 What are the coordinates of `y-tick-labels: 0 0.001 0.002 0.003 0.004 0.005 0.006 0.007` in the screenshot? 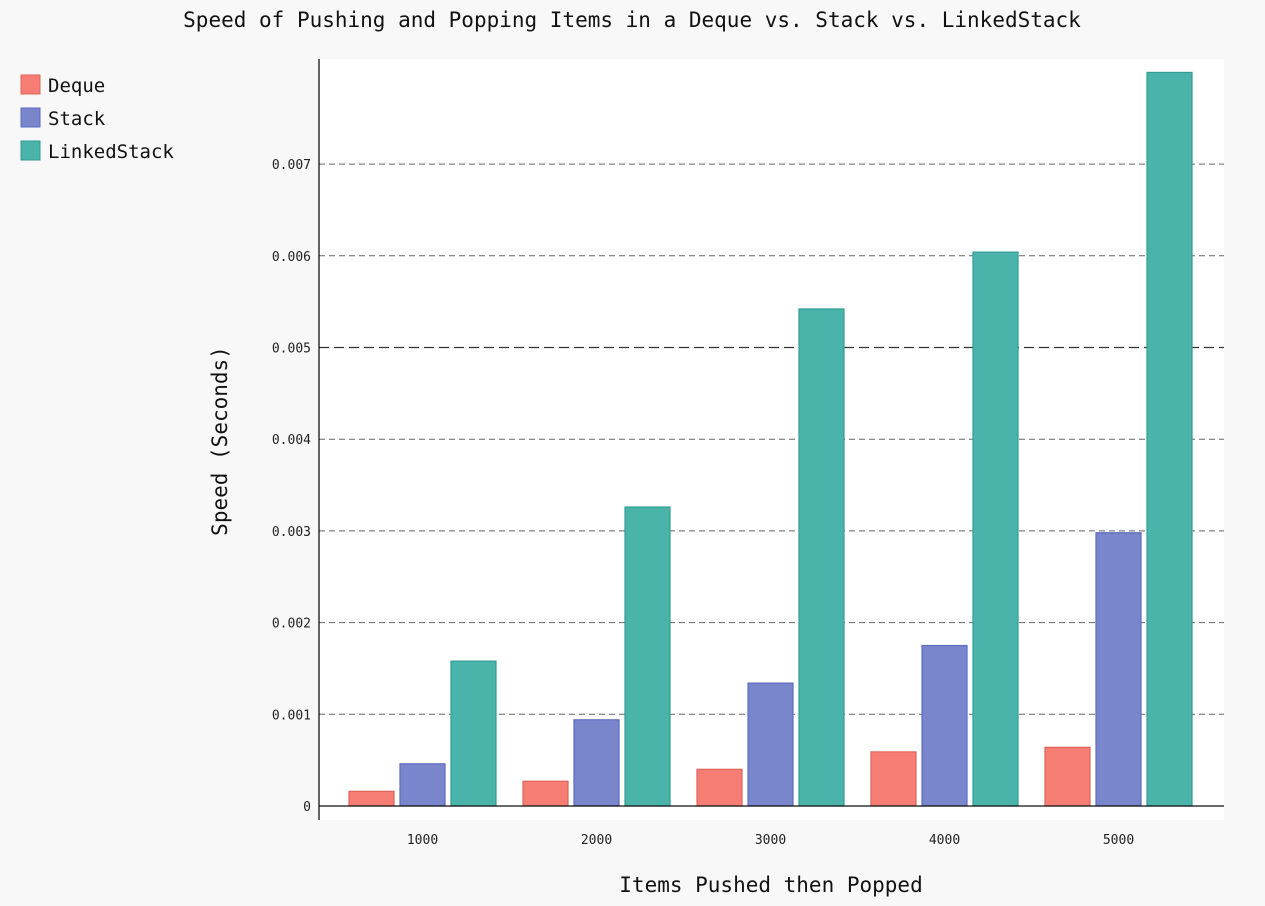 It's located at (291, 486).